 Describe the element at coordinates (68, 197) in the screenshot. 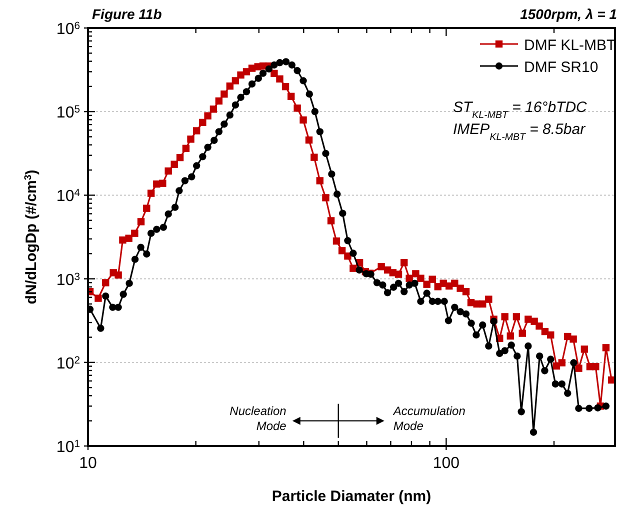

I see `y-tick-label: 10$^{4}$` at that location.